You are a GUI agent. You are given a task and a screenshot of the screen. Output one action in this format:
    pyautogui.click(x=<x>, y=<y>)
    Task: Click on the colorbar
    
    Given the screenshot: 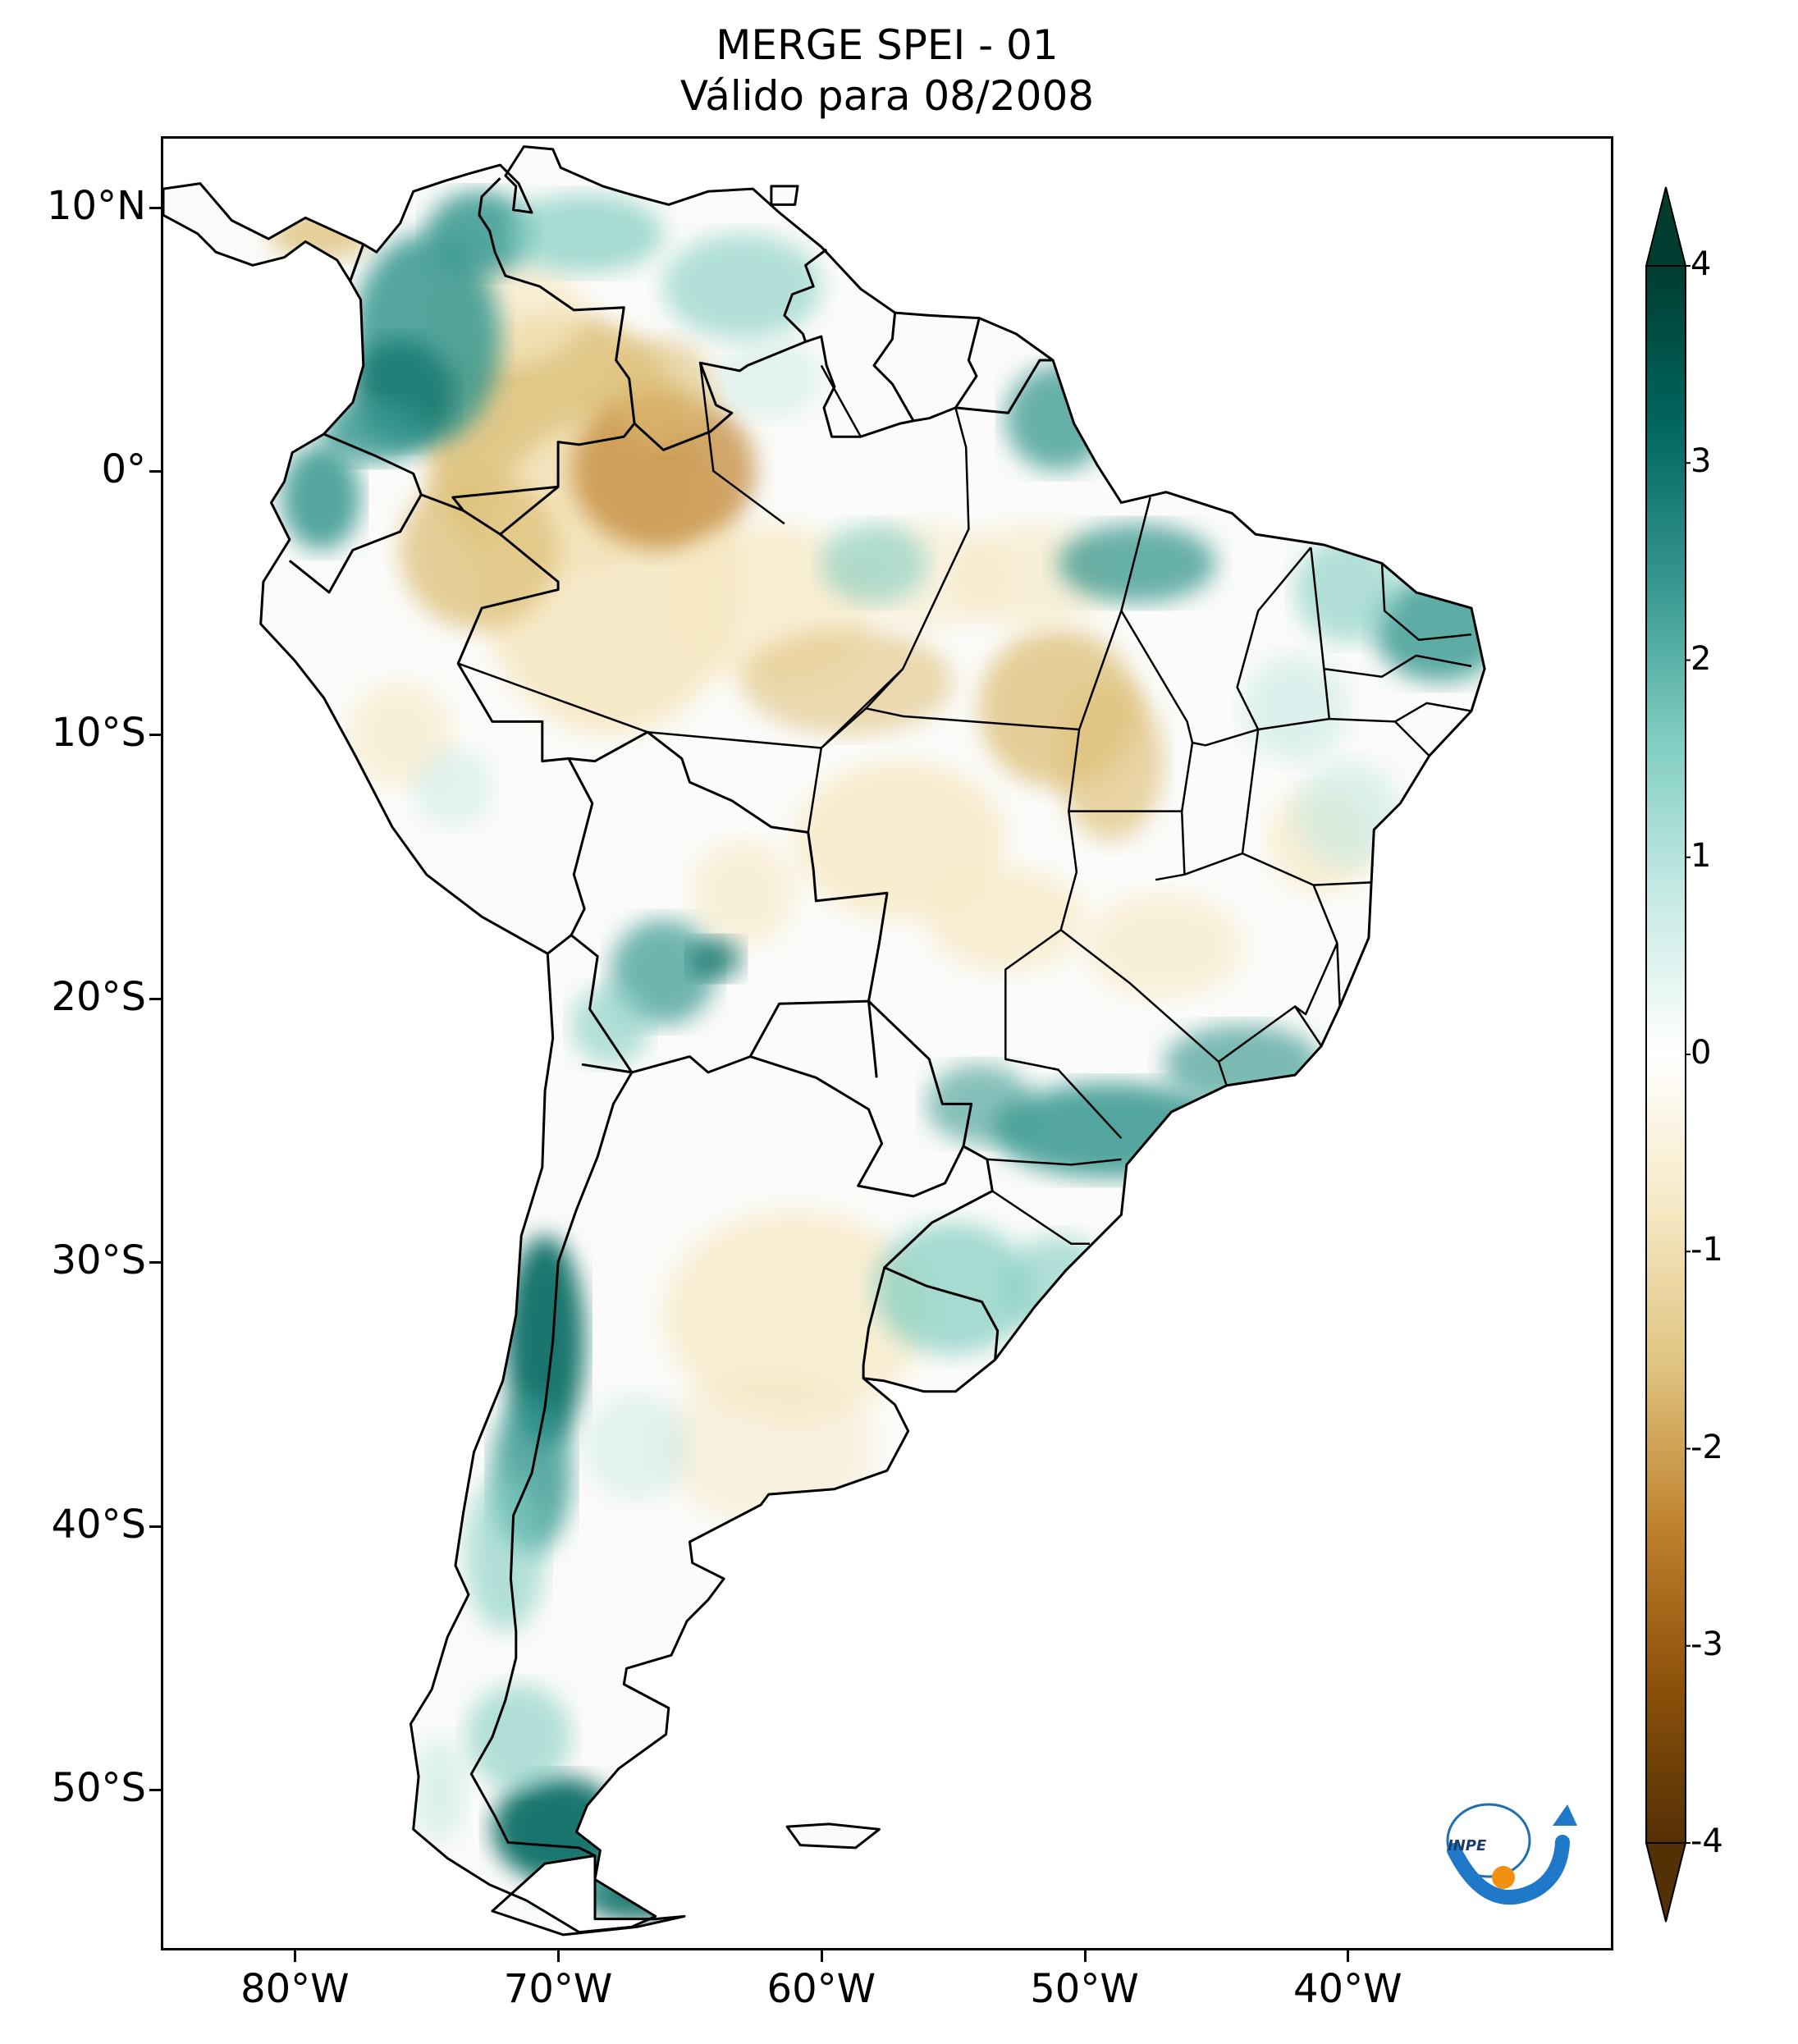 What is the action you would take?
    pyautogui.click(x=1667, y=1054)
    